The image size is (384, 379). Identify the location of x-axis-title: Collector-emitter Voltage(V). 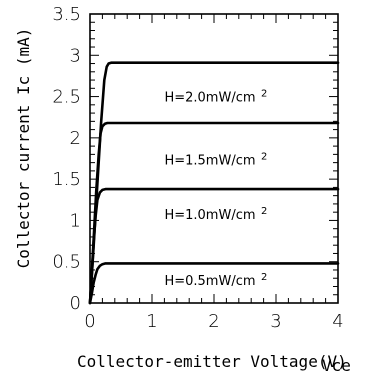
(212, 361).